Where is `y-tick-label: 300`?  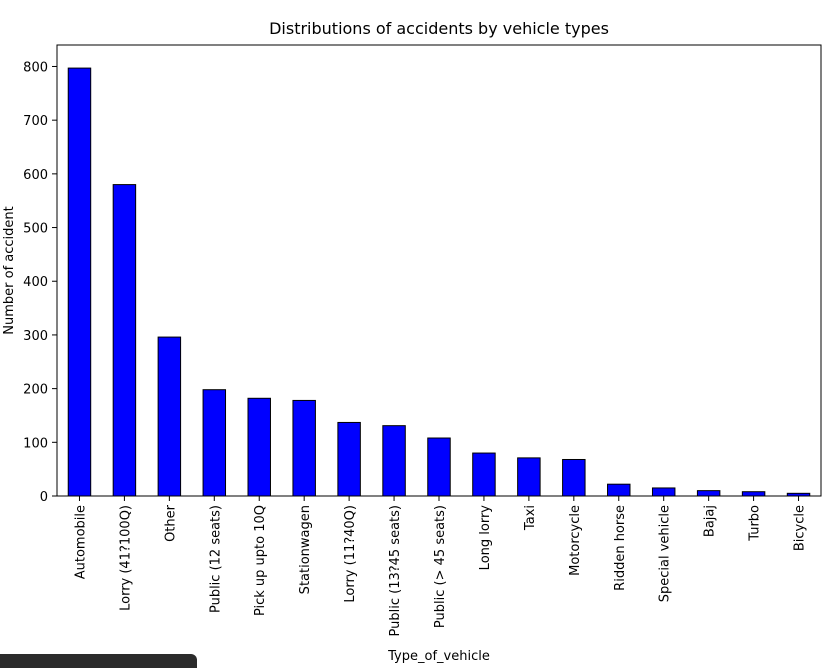 y-tick-label: 300 is located at coordinates (35, 336).